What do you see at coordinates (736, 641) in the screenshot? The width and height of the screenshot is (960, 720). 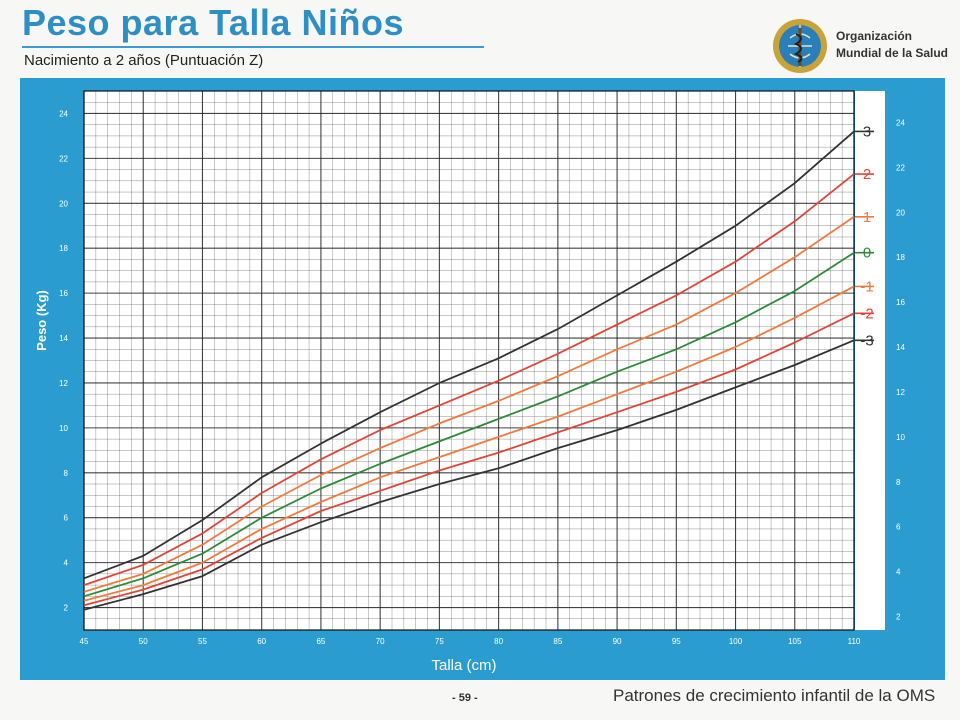 I see `x-tick-label: 100` at bounding box center [736, 641].